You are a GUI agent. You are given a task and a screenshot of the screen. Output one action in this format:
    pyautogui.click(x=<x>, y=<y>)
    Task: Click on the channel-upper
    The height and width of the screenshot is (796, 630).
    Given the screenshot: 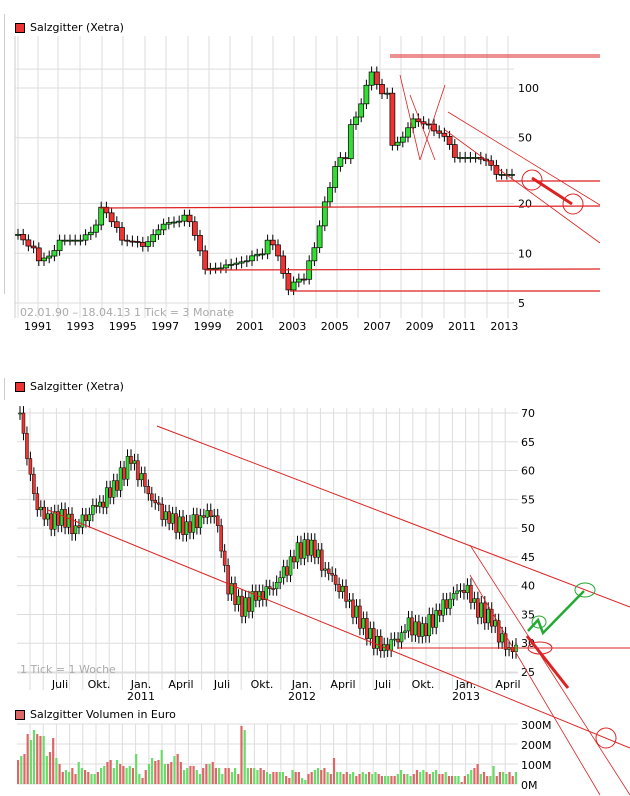 What is the action you would take?
    pyautogui.click(x=524, y=158)
    